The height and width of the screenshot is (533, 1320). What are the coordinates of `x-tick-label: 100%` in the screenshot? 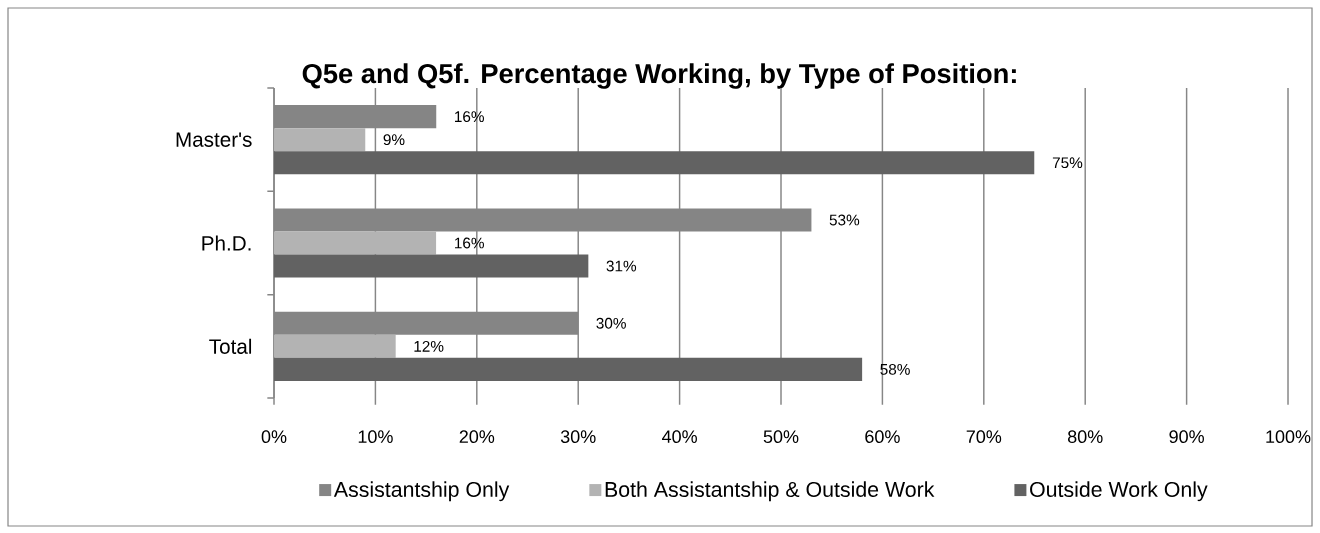 It's located at (1288, 436).